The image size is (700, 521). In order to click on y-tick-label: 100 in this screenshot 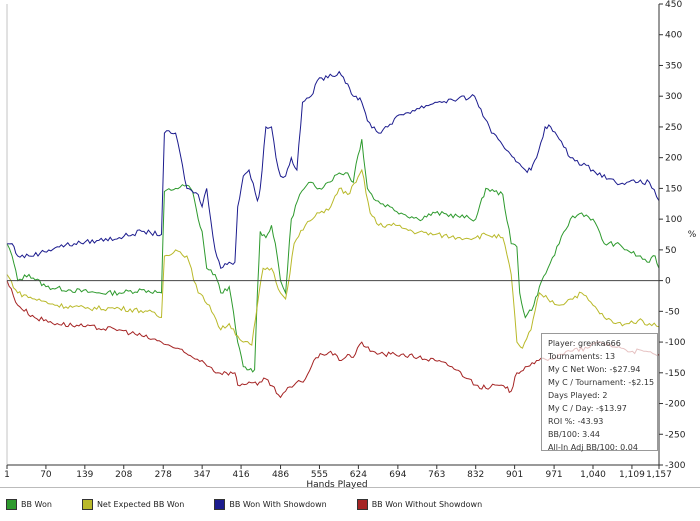, I will do `click(673, 220)`.